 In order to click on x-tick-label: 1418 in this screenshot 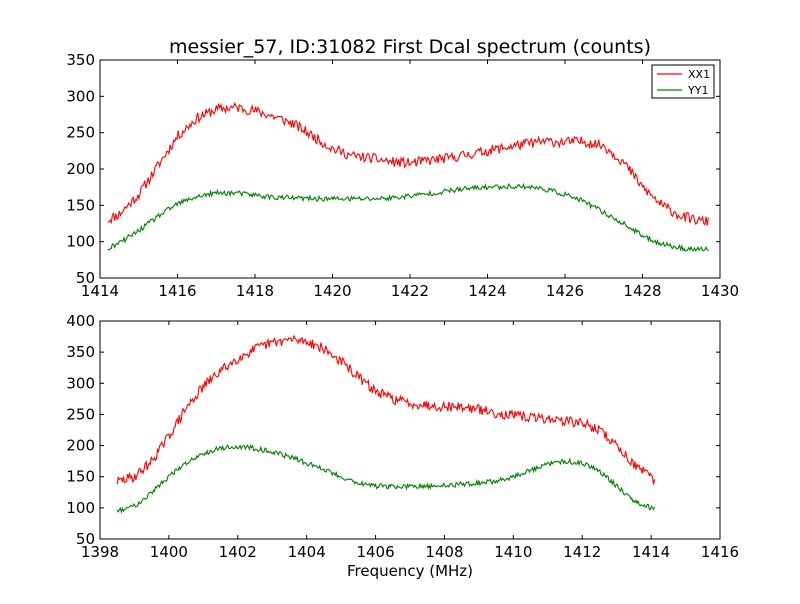, I will do `click(255, 291)`.